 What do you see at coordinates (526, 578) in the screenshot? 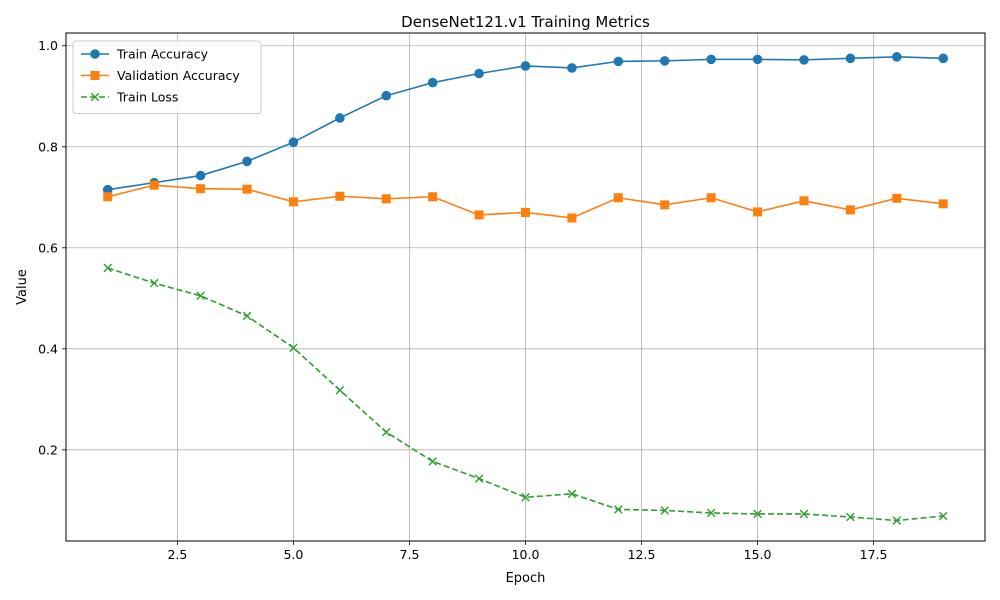
I see `x-axis-label: Epoch` at bounding box center [526, 578].